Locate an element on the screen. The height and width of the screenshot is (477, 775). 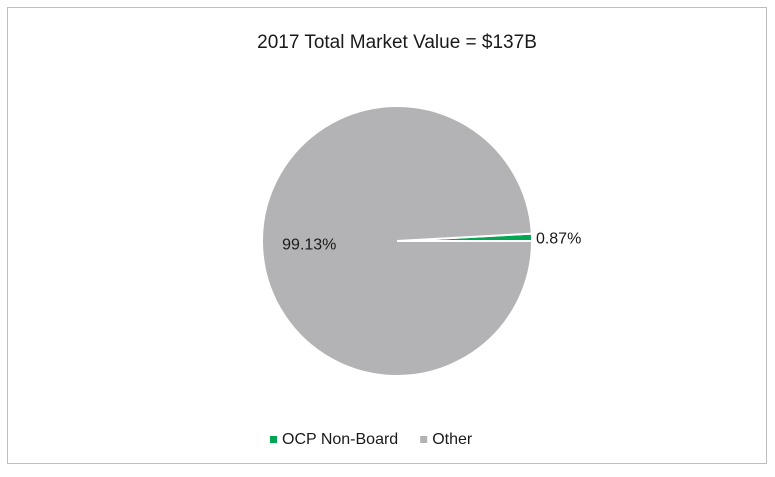
legend-label: Other is located at coordinates (452, 439).